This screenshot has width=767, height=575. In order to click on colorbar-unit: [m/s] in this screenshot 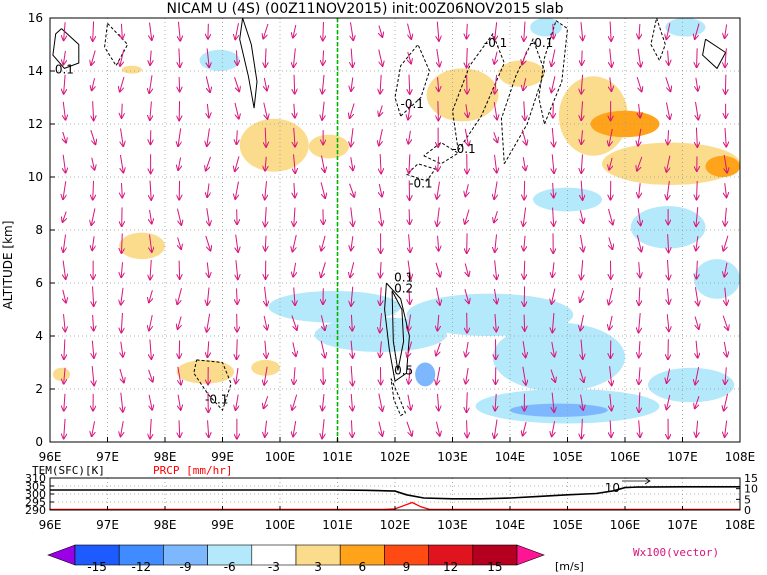, I will do `click(569, 566)`.